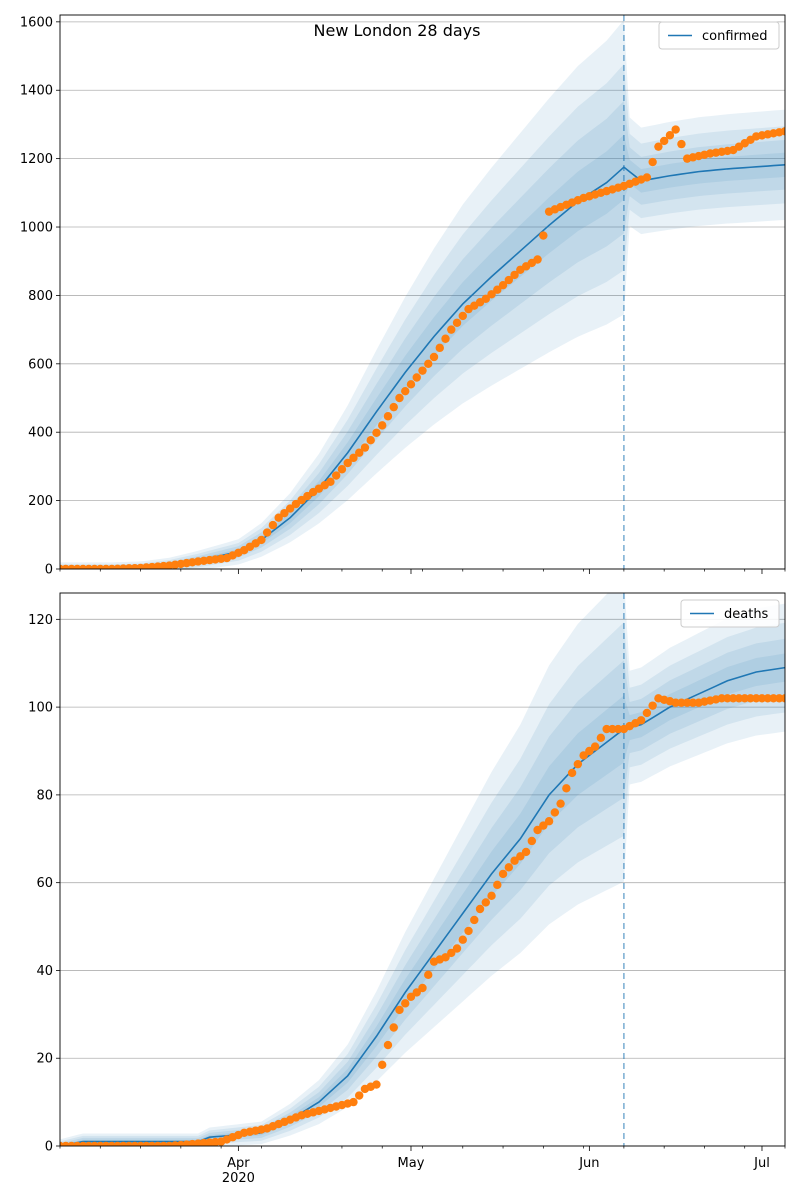 The height and width of the screenshot is (1204, 800). What do you see at coordinates (44, 883) in the screenshot?
I see `y-tick-label: 60` at bounding box center [44, 883].